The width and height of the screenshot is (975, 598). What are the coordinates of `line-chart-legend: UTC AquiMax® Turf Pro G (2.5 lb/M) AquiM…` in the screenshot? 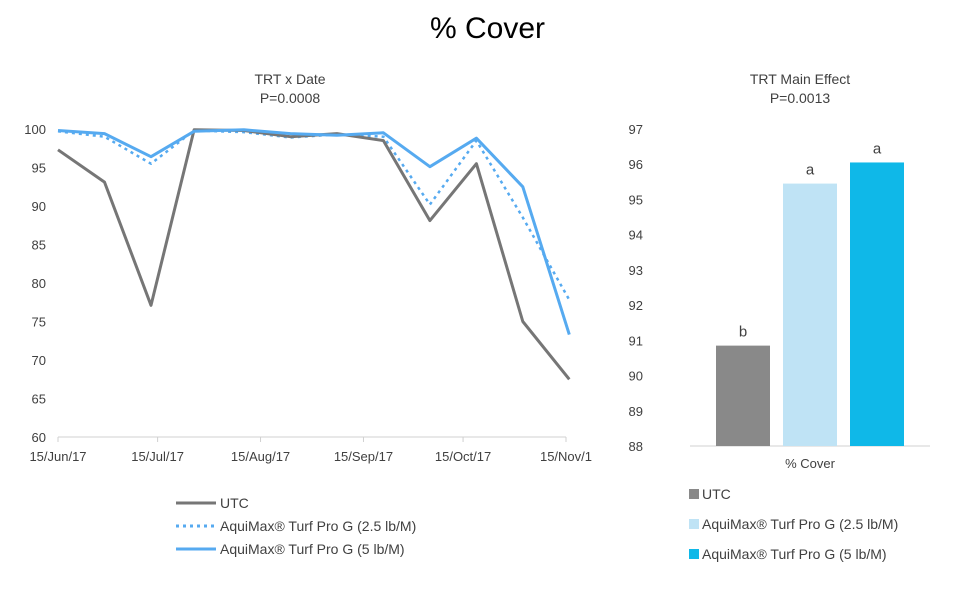 It's located at (296, 526).